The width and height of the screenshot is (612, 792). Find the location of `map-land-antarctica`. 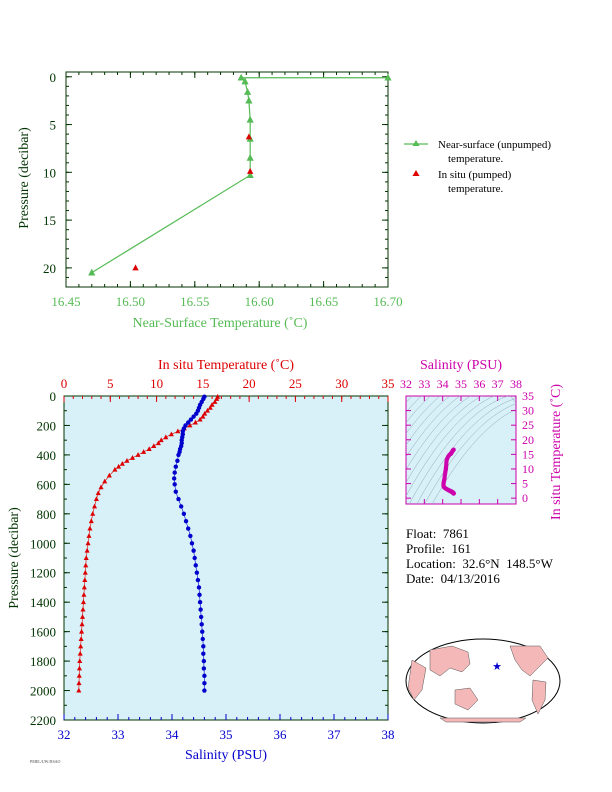

map-land-antarctica is located at coordinates (483, 720).